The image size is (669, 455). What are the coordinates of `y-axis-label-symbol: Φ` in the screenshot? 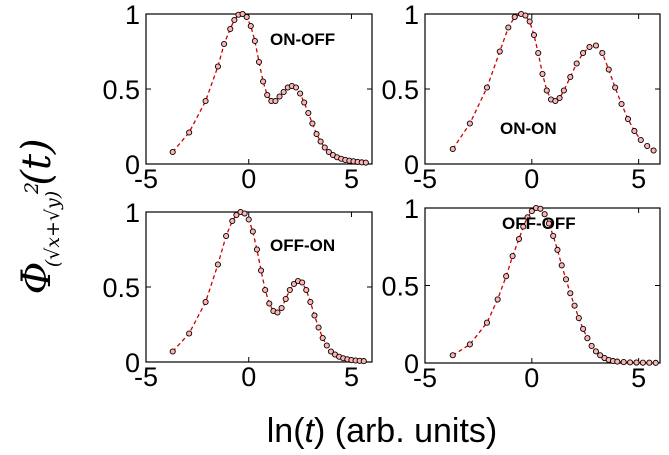 It's located at (37, 278).